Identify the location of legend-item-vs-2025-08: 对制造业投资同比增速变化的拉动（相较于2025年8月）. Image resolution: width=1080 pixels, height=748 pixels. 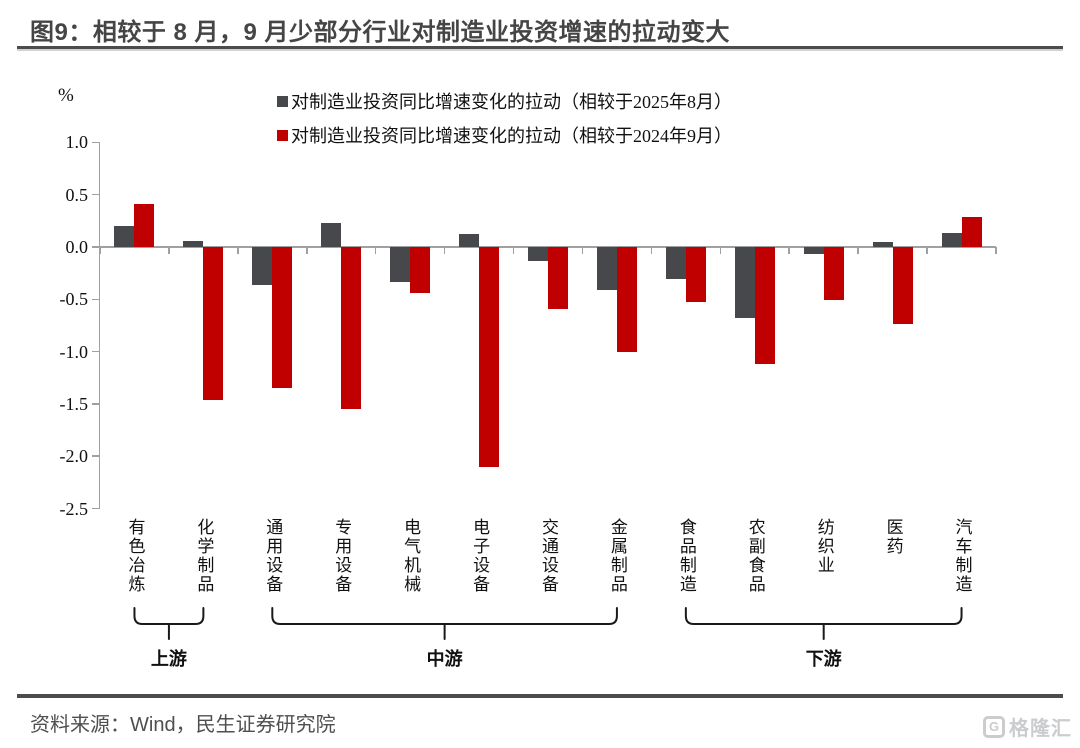
(504, 101).